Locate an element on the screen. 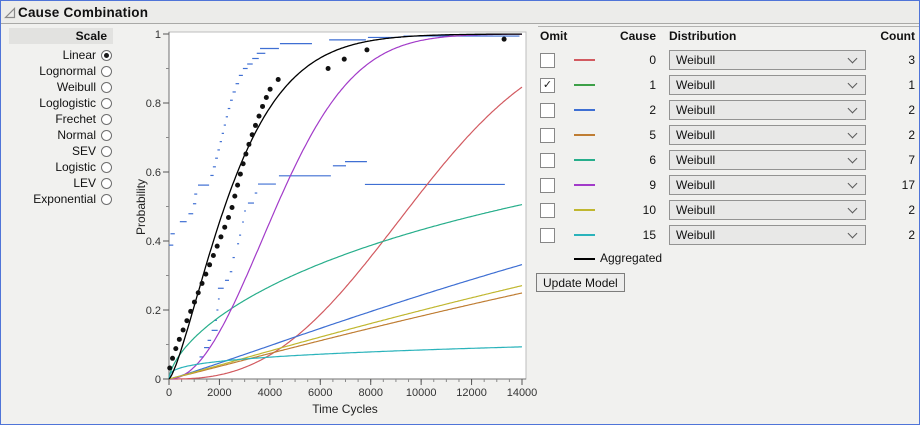 The width and height of the screenshot is (920, 425). scale-option-linear: Linear is located at coordinates (59, 55).